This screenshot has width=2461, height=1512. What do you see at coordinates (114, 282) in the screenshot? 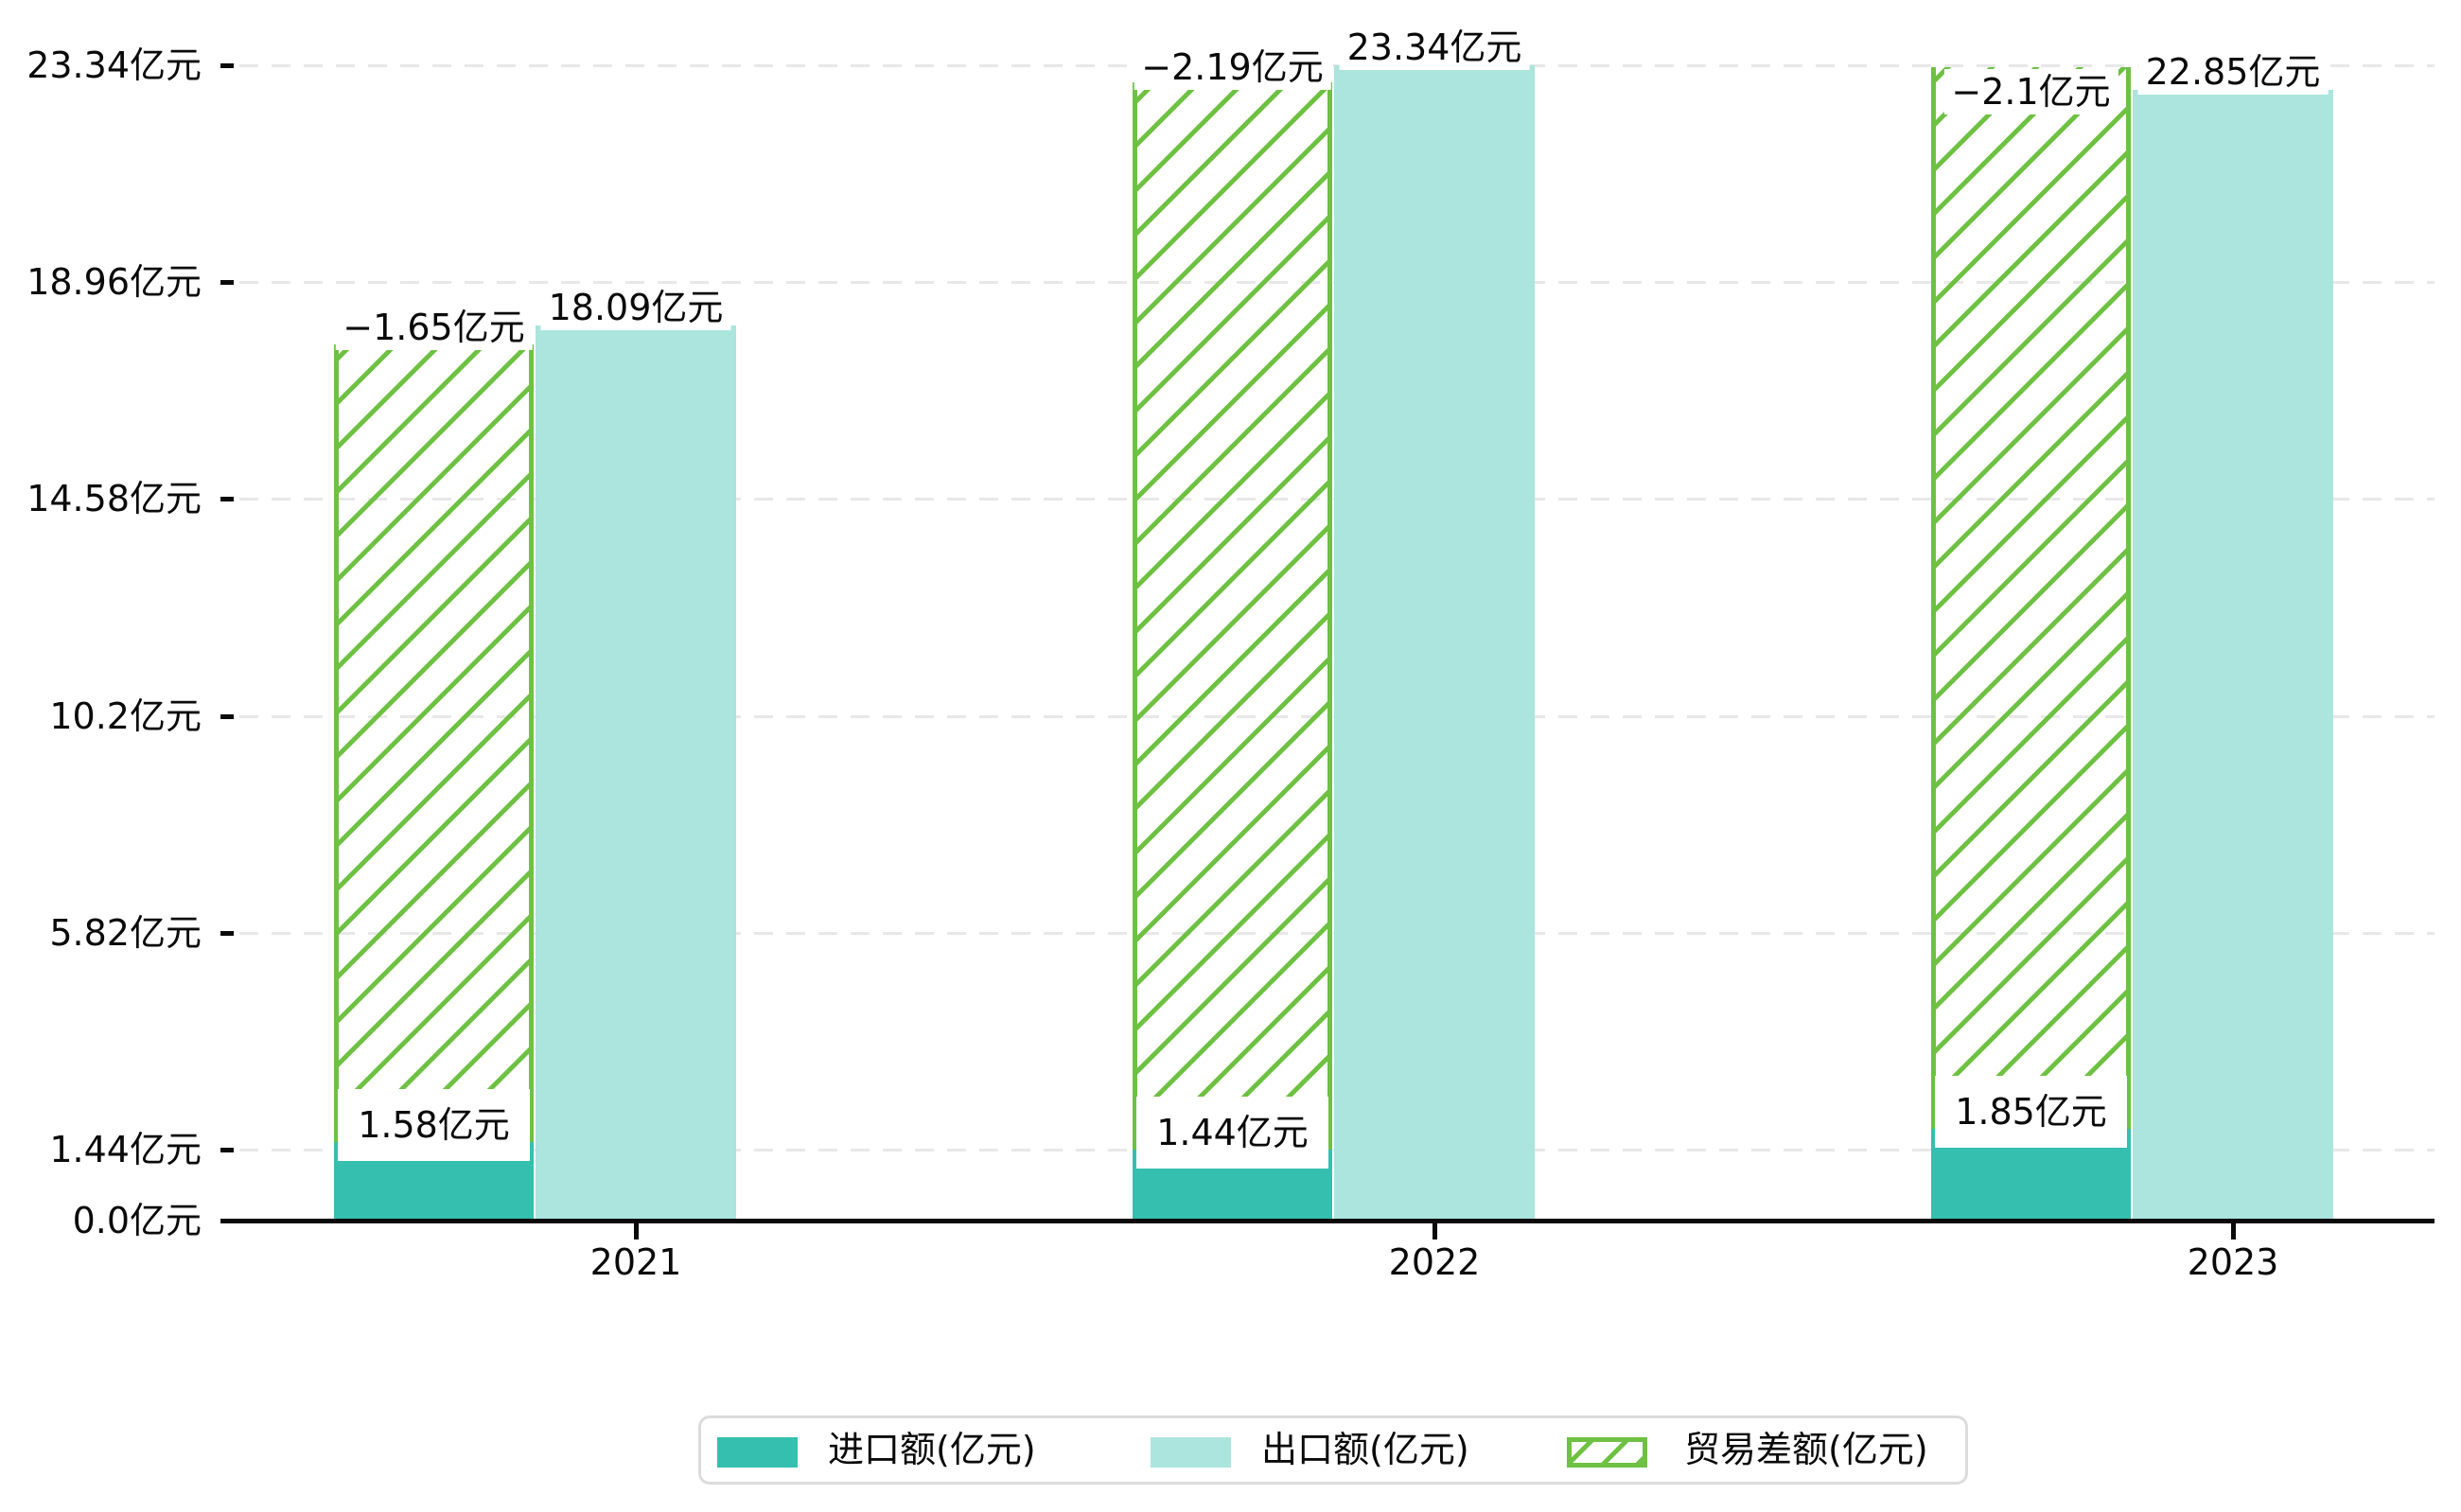
I see `y-axis-tick-label: 18.96亿元` at bounding box center [114, 282].